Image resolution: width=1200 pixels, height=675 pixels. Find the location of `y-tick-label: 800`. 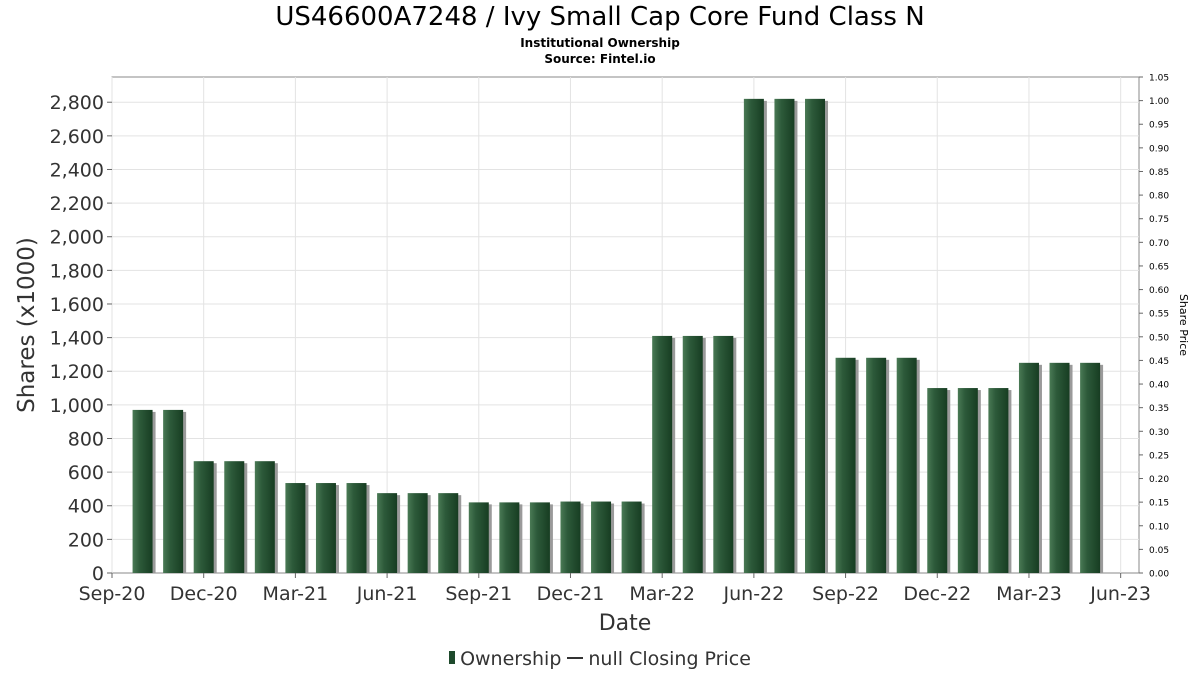

y-tick-label: 800 is located at coordinates (86, 439).